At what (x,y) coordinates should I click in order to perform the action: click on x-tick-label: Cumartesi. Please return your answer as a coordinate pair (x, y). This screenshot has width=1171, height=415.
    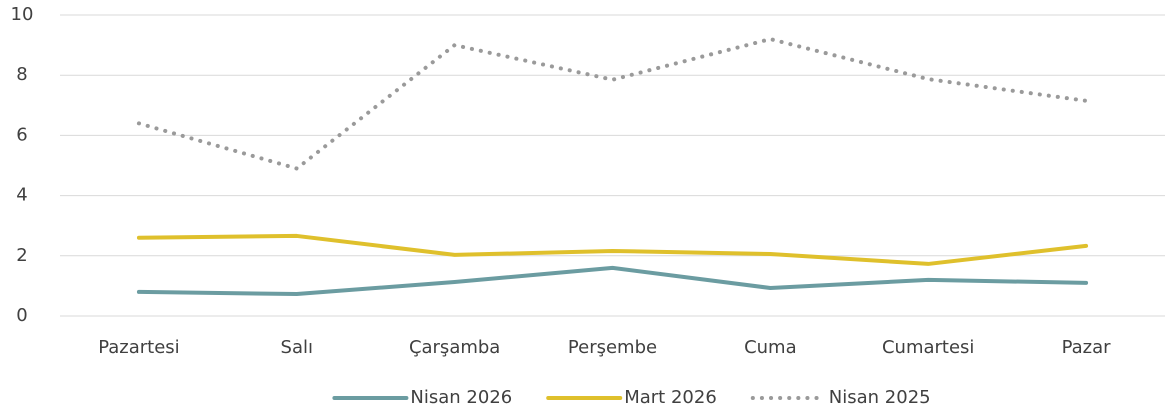
    Looking at the image, I should click on (928, 347).